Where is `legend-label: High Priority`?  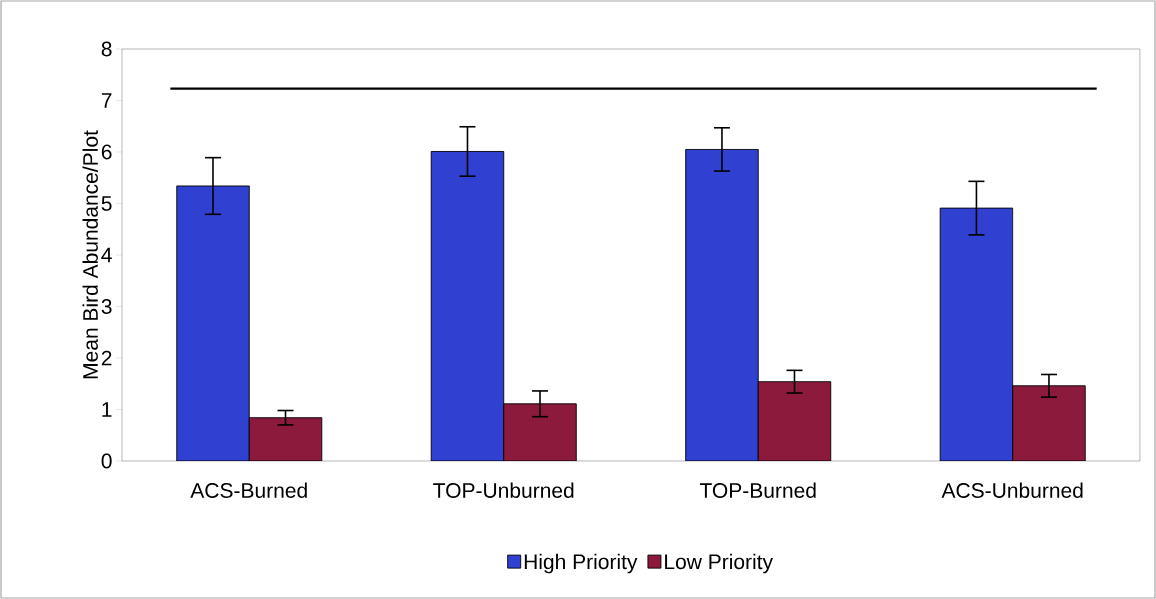
legend-label: High Priority is located at coordinates (581, 563).